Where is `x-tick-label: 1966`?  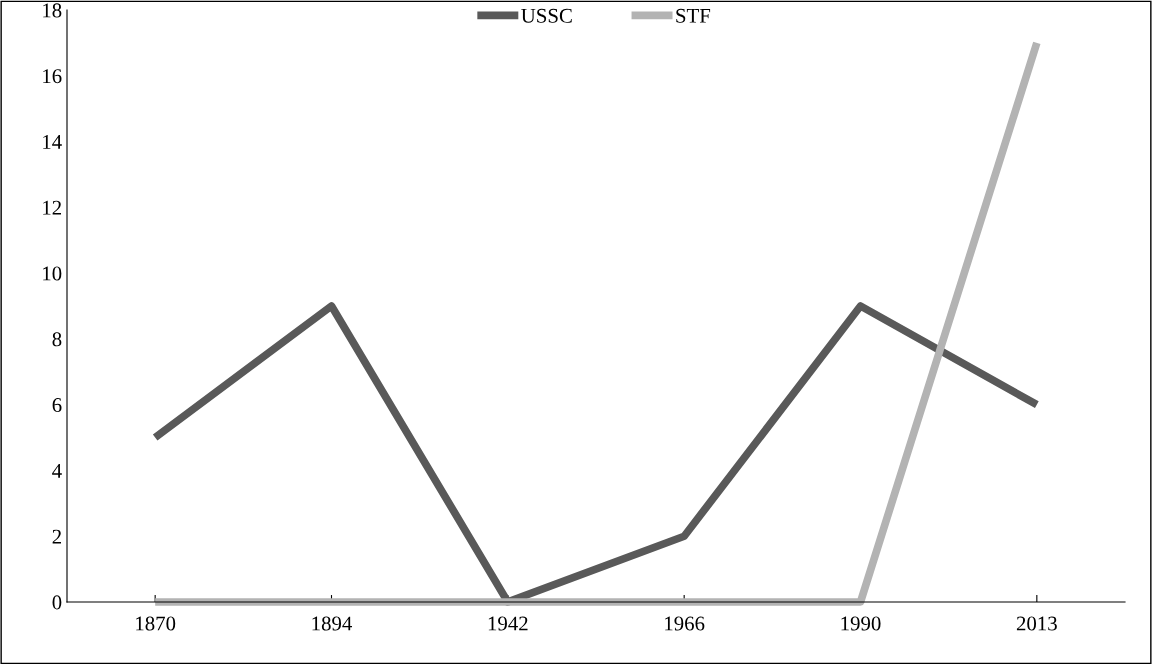 x-tick-label: 1966 is located at coordinates (685, 623).